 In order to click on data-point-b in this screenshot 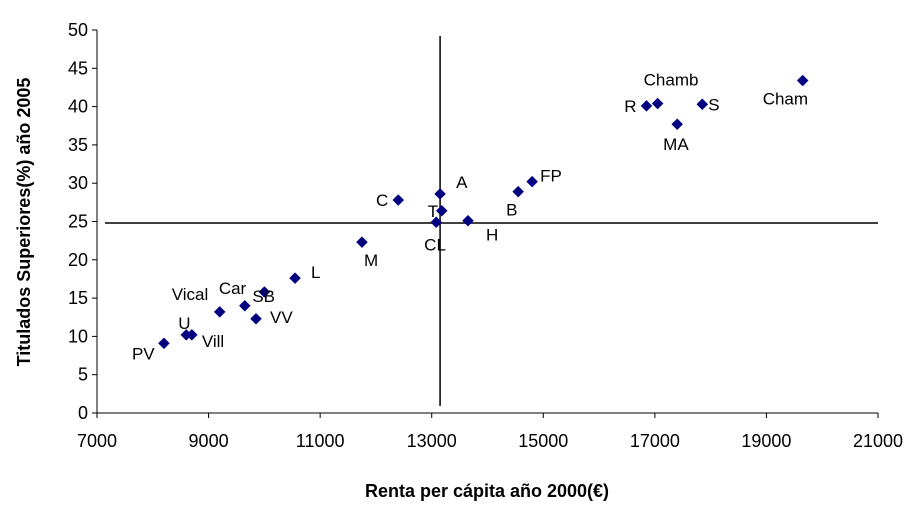, I will do `click(518, 191)`.